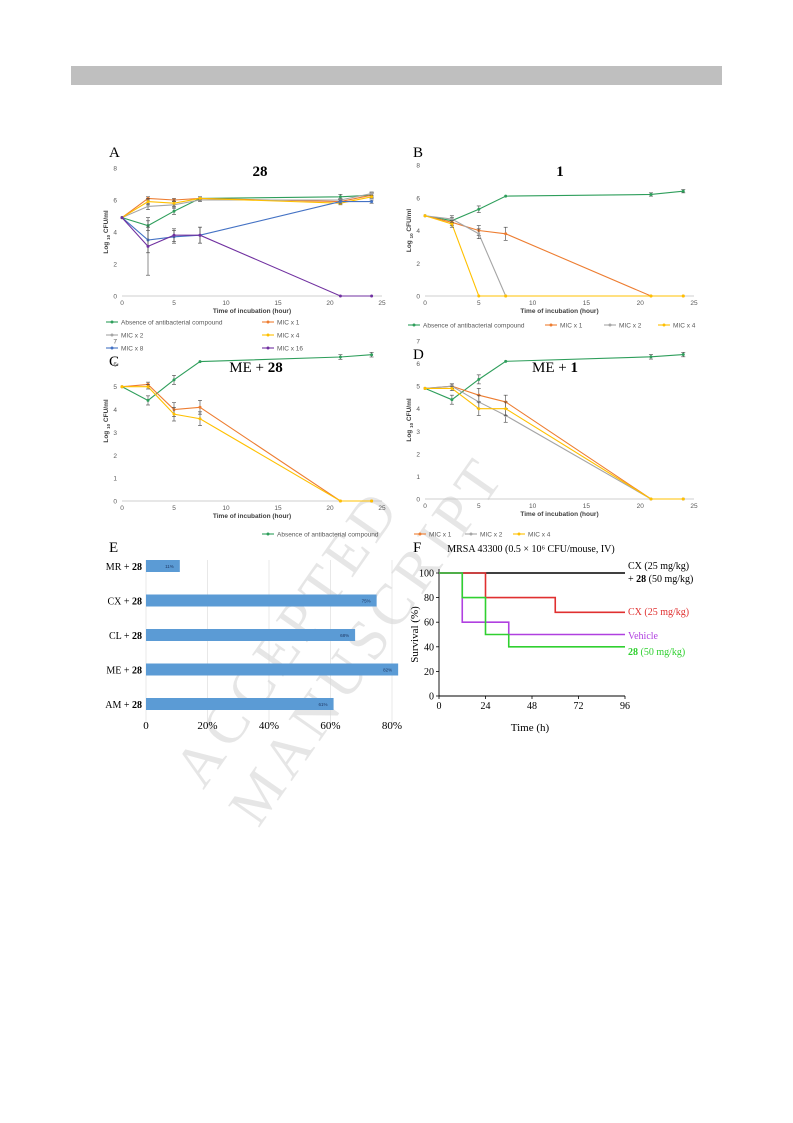 Image resolution: width=793 pixels, height=1123 pixels. What do you see at coordinates (560, 172) in the screenshot?
I see `text-span: 1` at bounding box center [560, 172].